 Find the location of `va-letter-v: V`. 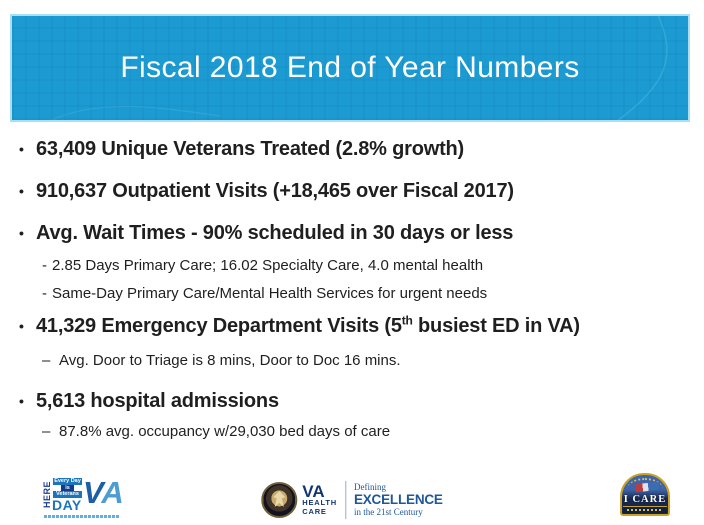

va-letter-v: V is located at coordinates (92, 492).